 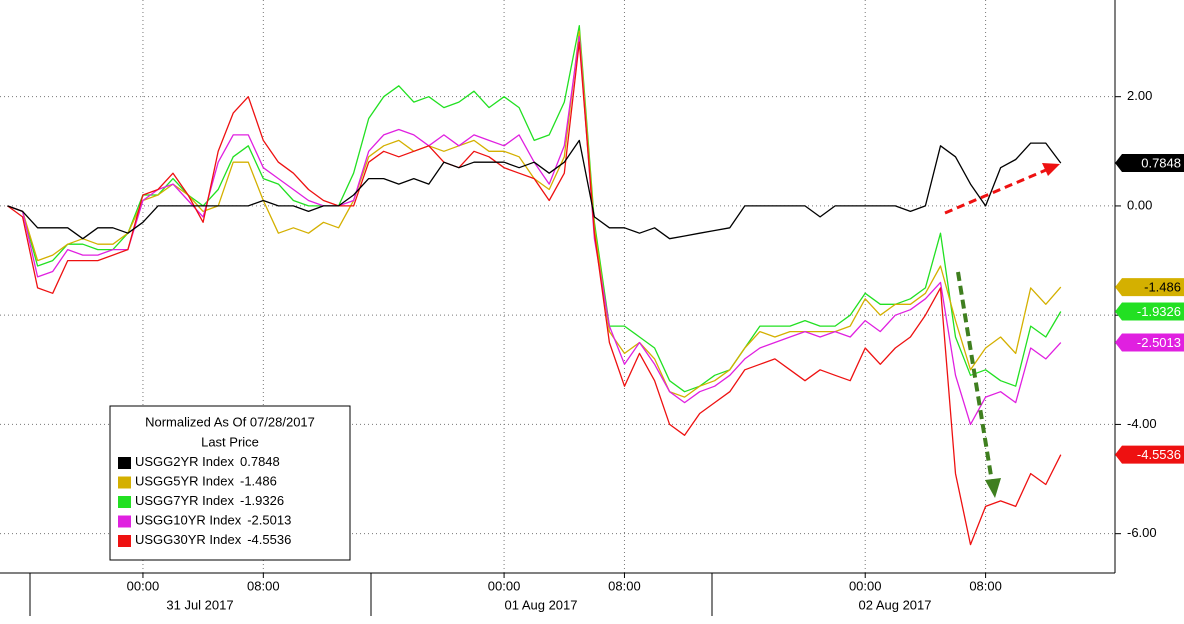 I want to click on legend-value: -4.5536, so click(x=269, y=539).